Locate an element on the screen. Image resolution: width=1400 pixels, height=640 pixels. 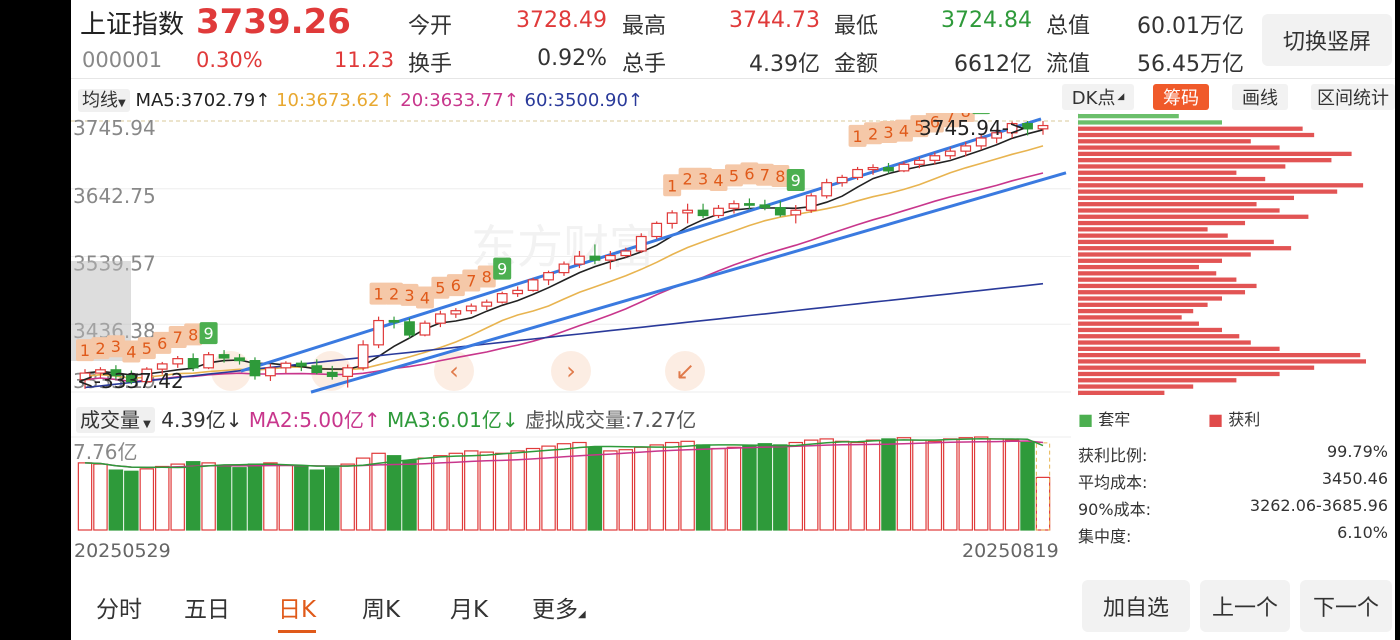
corner-caret-icon: ◢ is located at coordinates (1121, 97).